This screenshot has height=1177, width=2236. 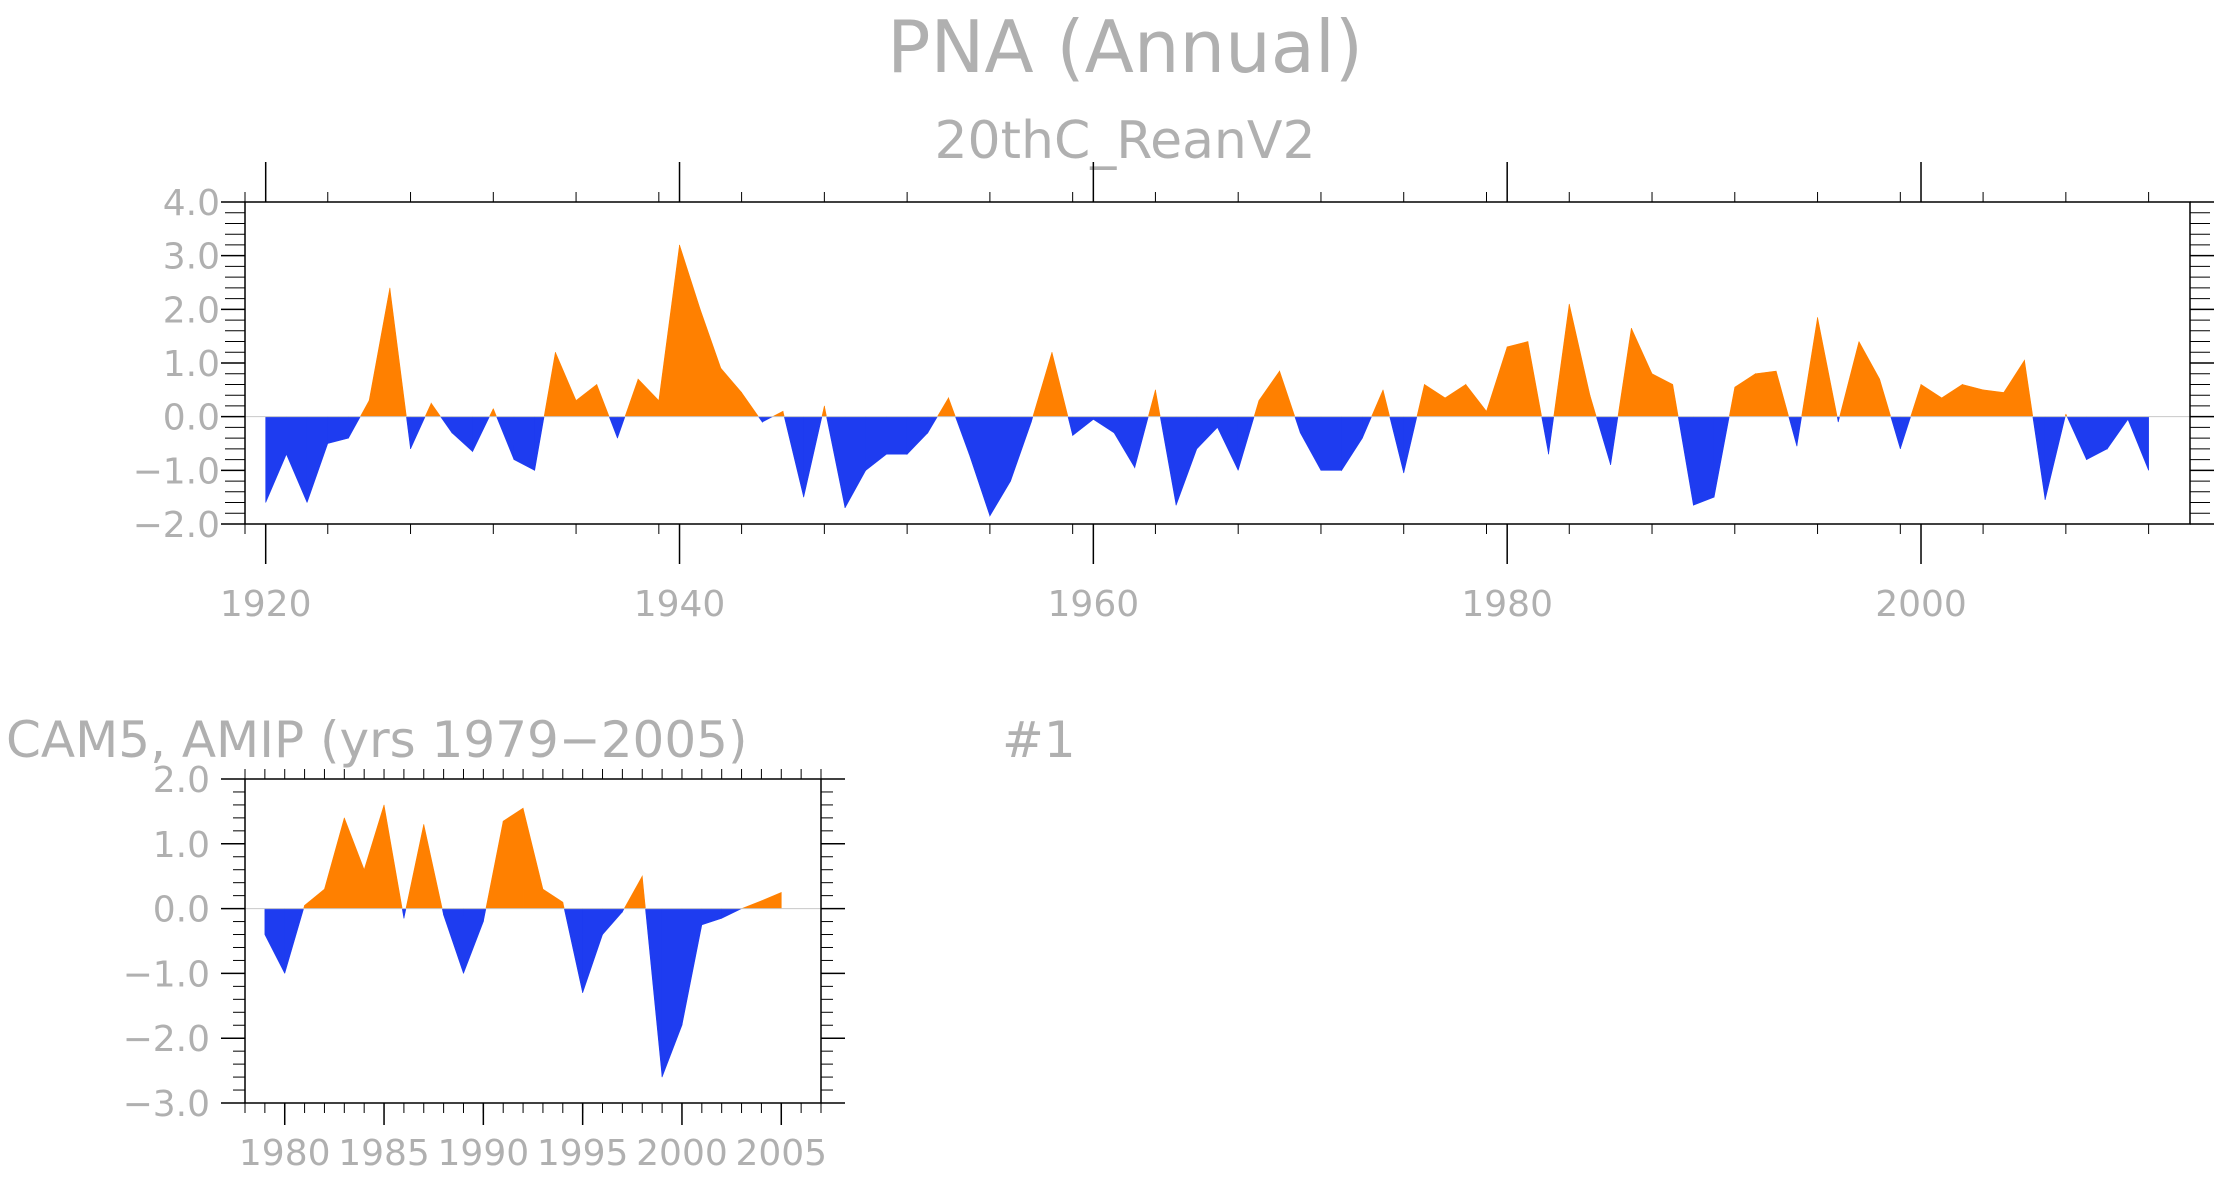 What do you see at coordinates (191, 364) in the screenshot?
I see `y-tick-label: 1.0` at bounding box center [191, 364].